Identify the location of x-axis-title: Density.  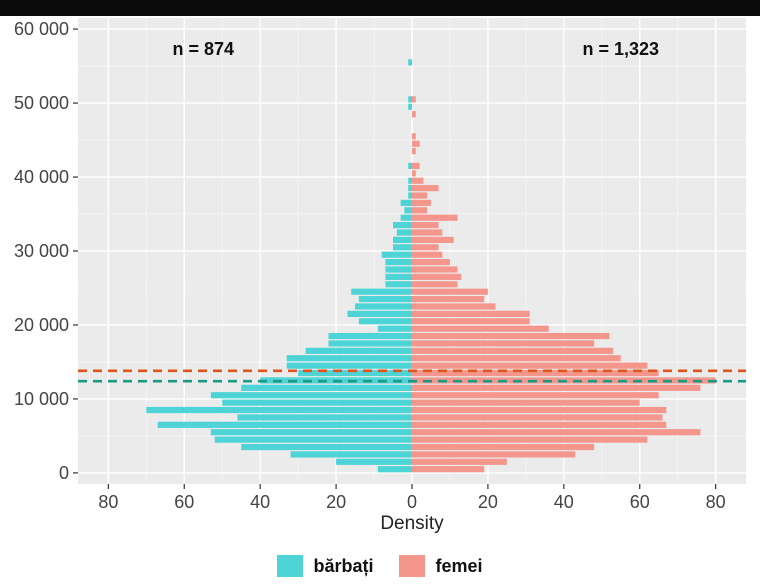
(412, 523).